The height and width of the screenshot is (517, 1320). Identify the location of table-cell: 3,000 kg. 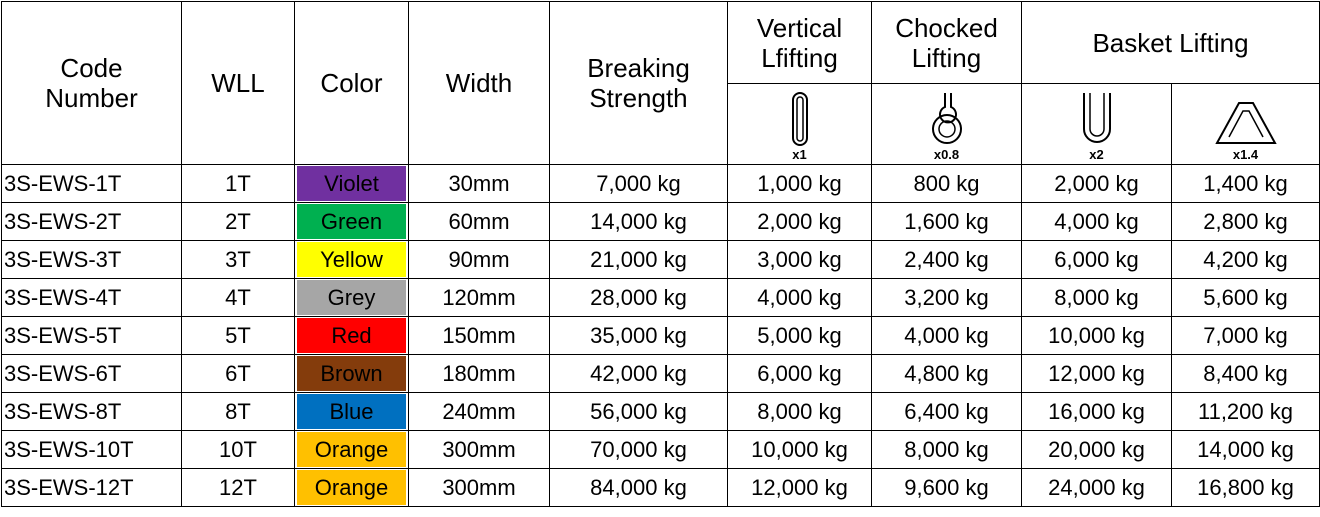
(799, 259).